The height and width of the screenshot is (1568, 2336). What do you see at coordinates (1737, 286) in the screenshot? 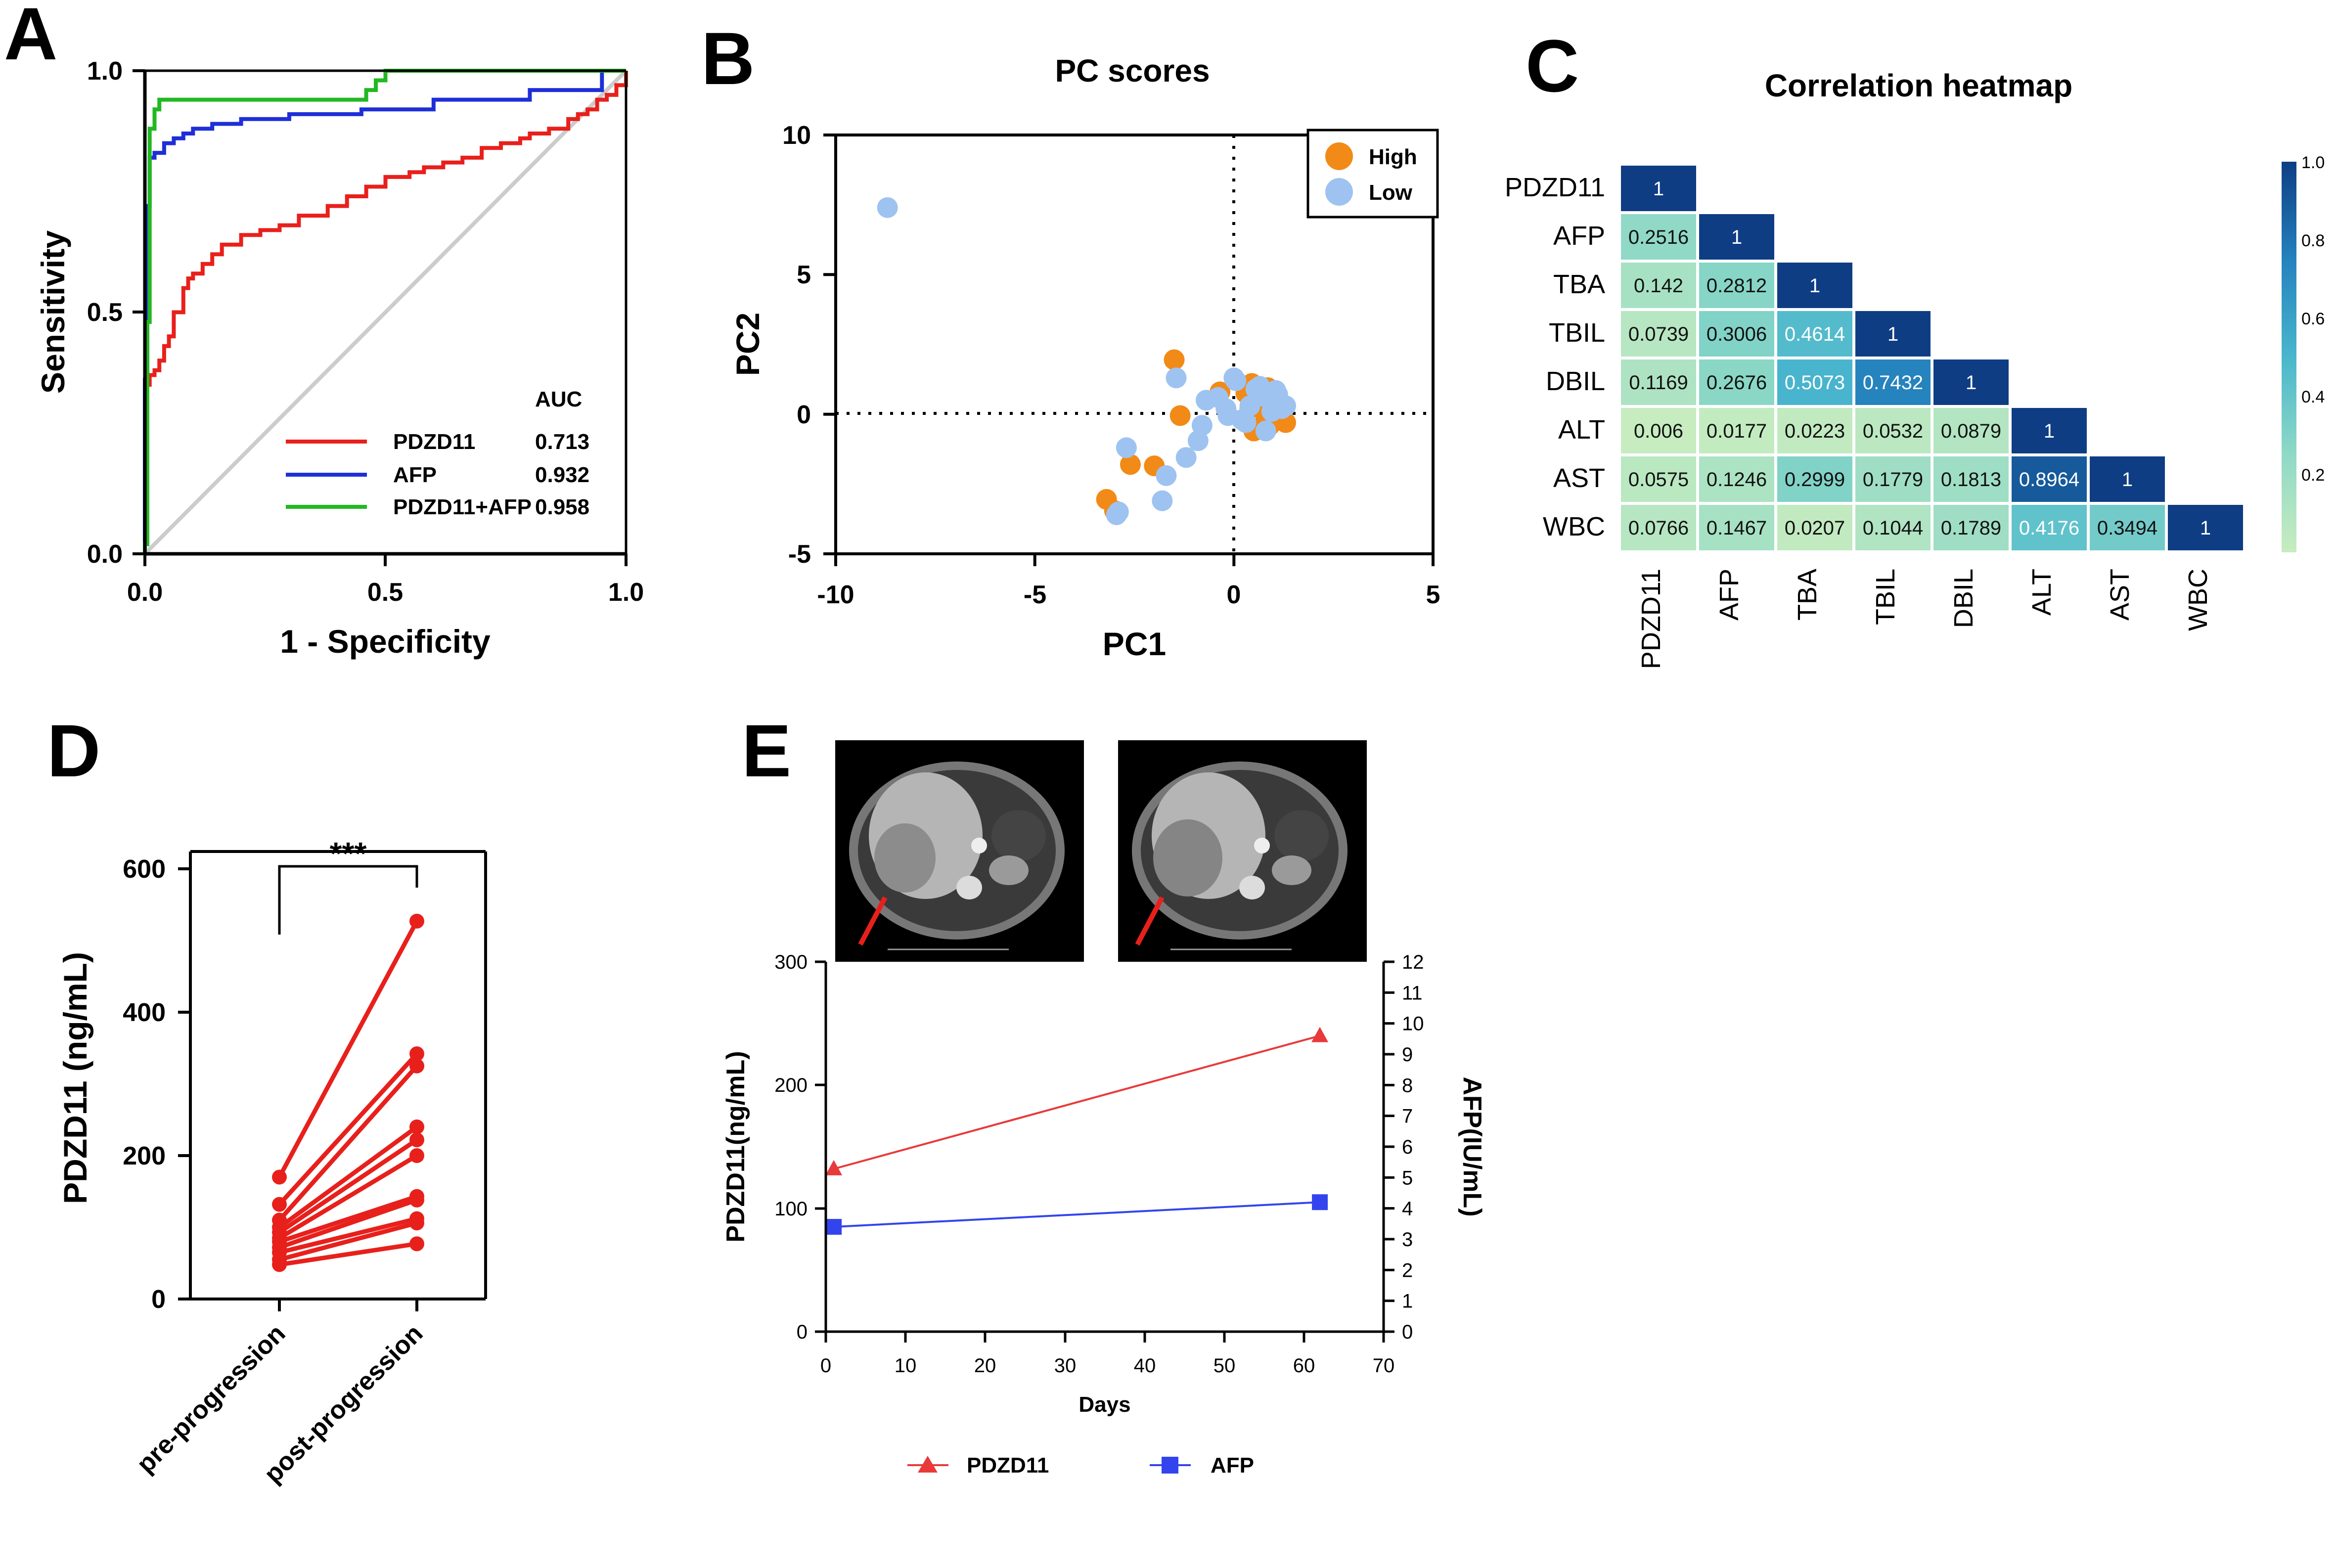
I see `heatmap-cell-value: 0.2812` at bounding box center [1737, 286].